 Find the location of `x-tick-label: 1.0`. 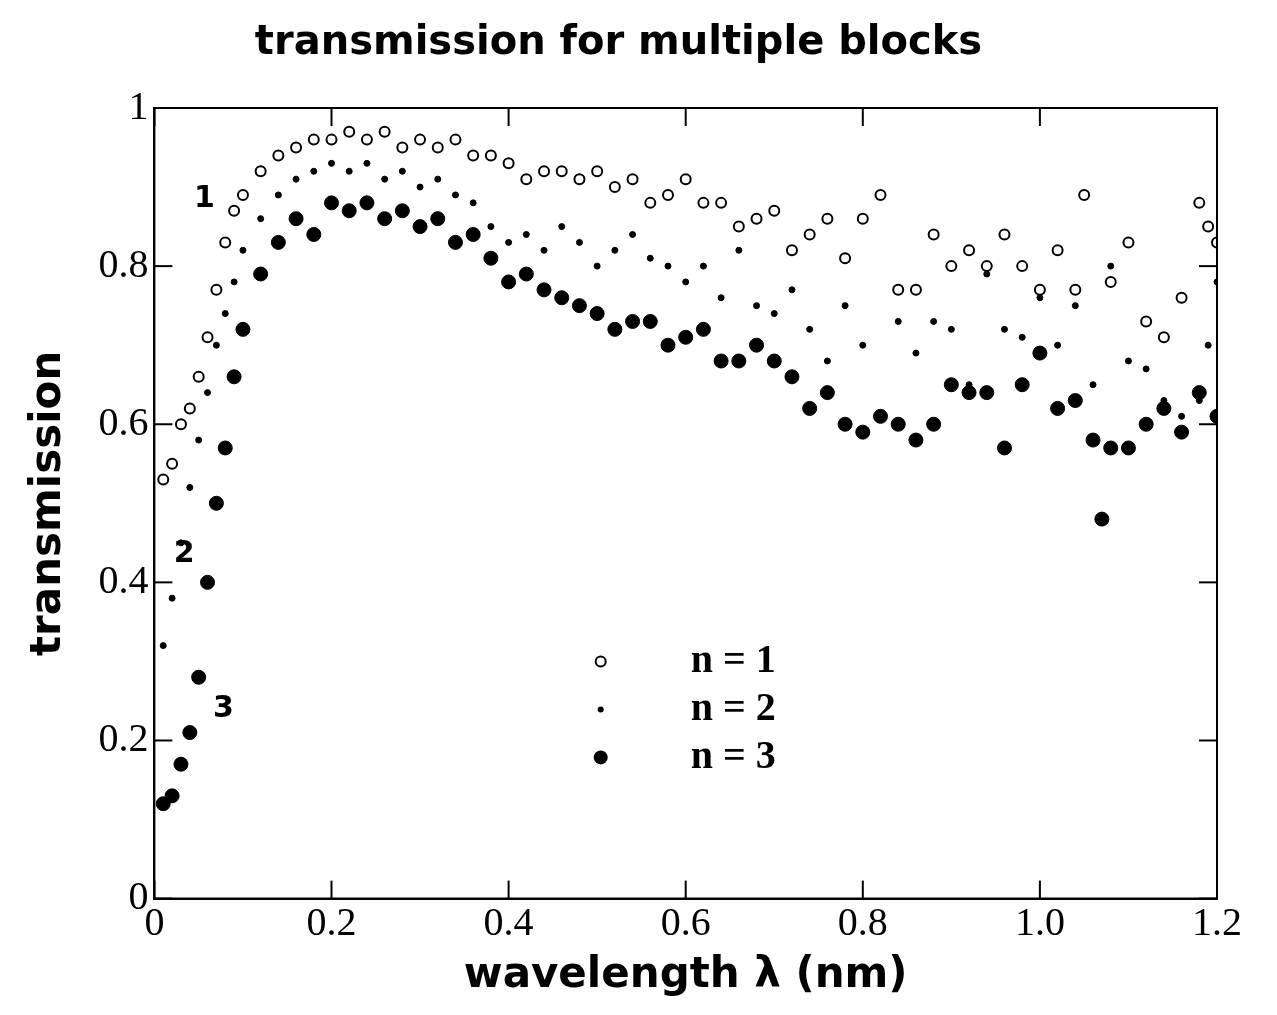

x-tick-label: 1.0 is located at coordinates (1039, 922).